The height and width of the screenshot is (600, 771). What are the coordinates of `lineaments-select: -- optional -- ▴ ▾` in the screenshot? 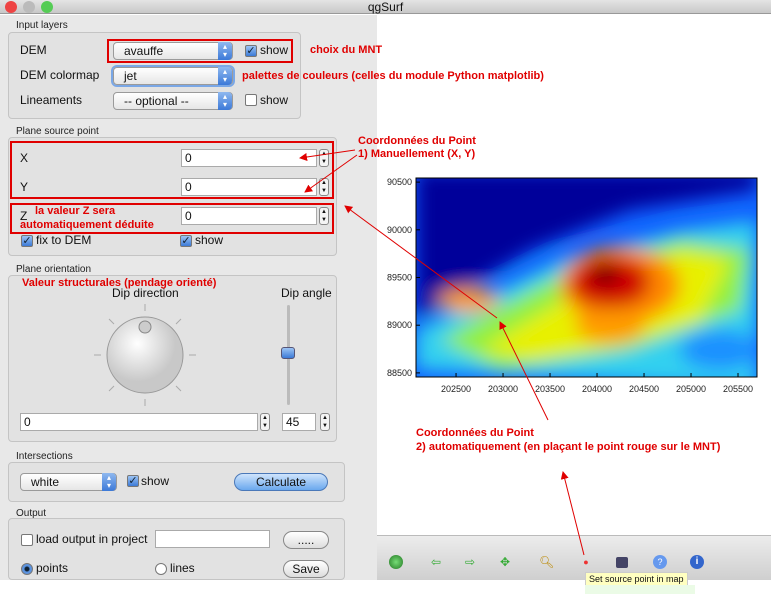 It's located at (173, 101).